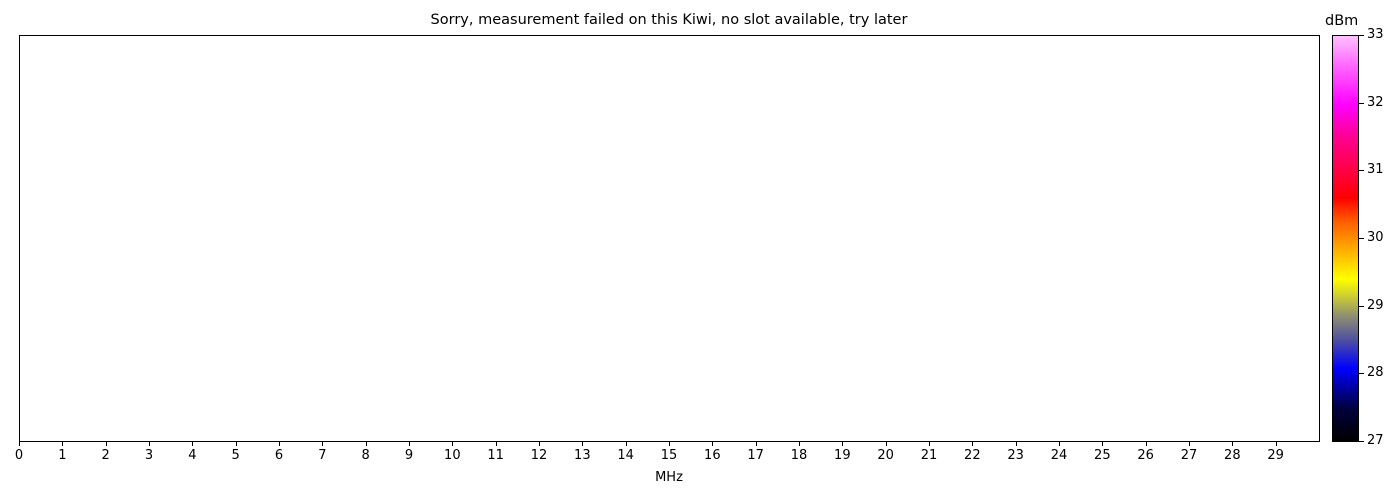 The width and height of the screenshot is (1400, 500). Describe the element at coordinates (539, 455) in the screenshot. I see `x-tick-label: 12` at that location.